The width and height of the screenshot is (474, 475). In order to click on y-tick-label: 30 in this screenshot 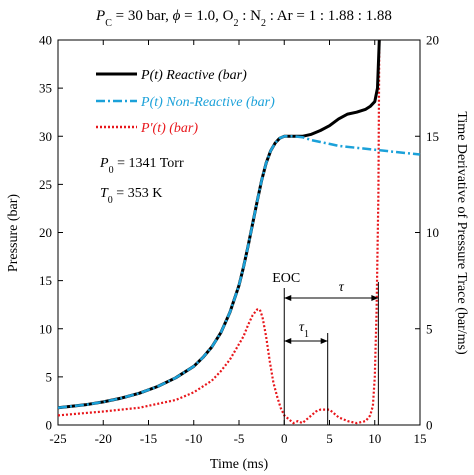, I will do `click(45, 136)`.